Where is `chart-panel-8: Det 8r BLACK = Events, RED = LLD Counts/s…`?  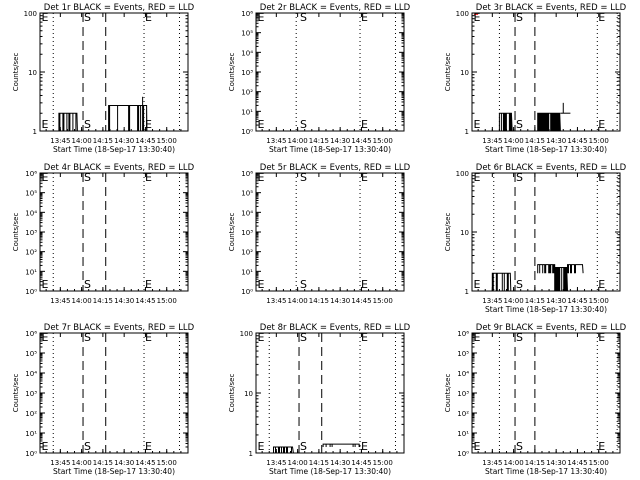
chart-panel-8: Det 8r BLACK = Events, RED = LLD Counts/s… is located at coordinates (319, 399).